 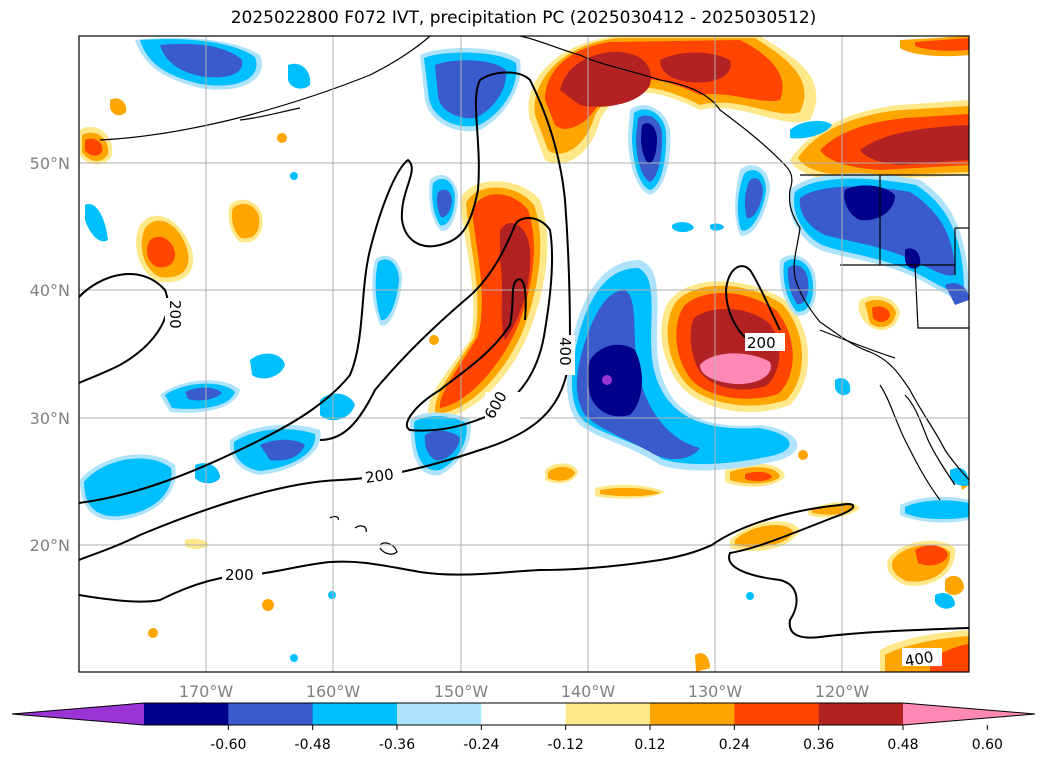 What do you see at coordinates (902, 745) in the screenshot?
I see `colorbar-tick-label: 0.48` at bounding box center [902, 745].